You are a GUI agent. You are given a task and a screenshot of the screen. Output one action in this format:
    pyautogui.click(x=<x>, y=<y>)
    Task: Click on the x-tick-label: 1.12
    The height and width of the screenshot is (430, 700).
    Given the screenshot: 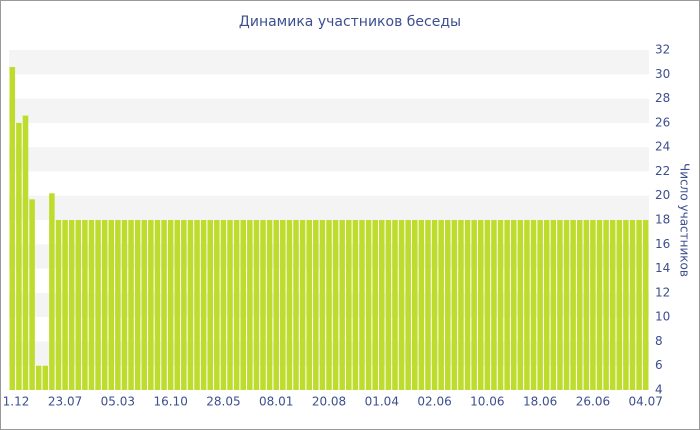 What is the action you would take?
    pyautogui.click(x=16, y=402)
    